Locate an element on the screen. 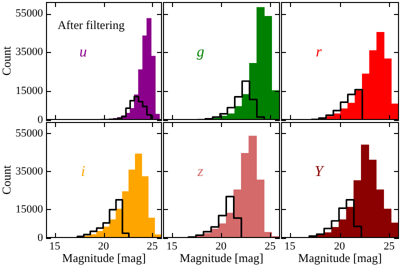 This screenshot has height=266, width=400. text: i is located at coordinates (83, 172).